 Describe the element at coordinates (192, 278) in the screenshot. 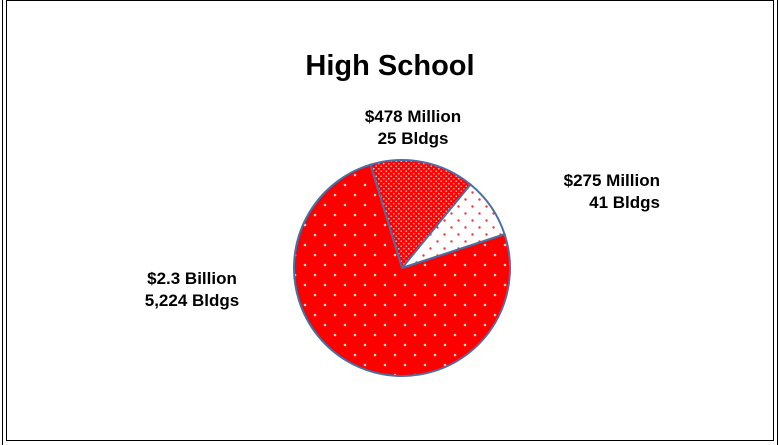

I see `slice-label-value: $2.3 Billion` at that location.